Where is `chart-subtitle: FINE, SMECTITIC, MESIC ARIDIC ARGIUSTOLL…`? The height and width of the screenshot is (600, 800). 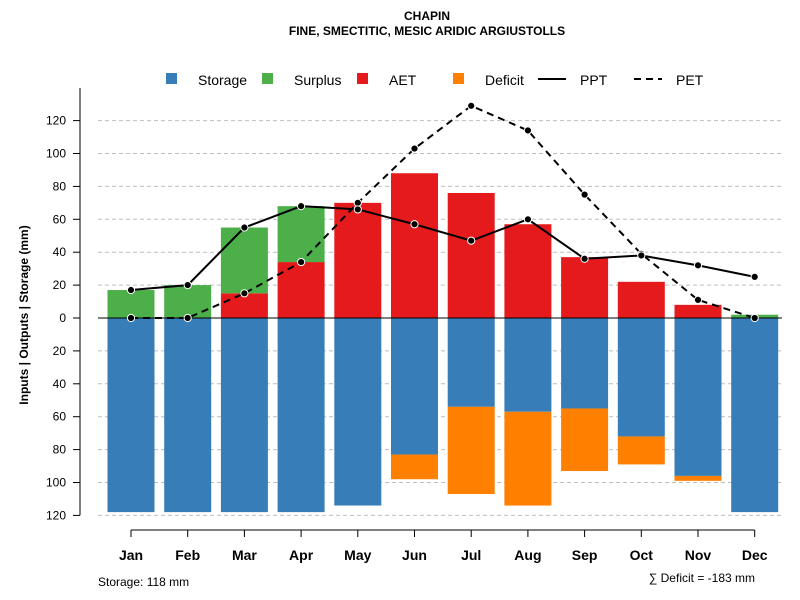
chart-subtitle: FINE, SMECTITIC, MESIC ARIDIC ARGIUSTOLL… is located at coordinates (427, 31).